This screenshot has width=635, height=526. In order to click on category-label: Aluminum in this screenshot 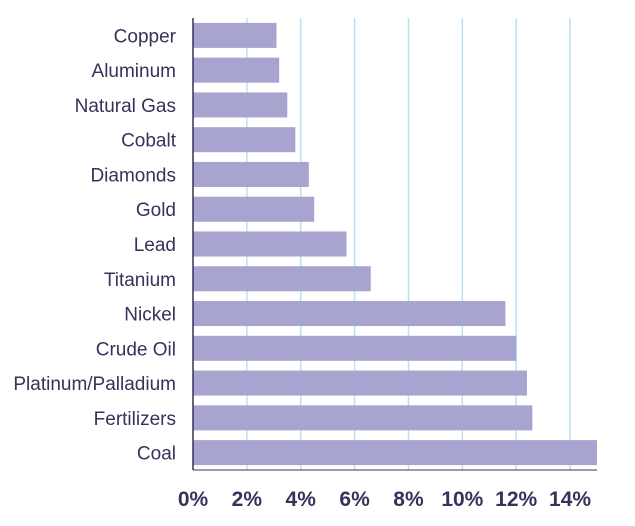, I will do `click(134, 71)`.